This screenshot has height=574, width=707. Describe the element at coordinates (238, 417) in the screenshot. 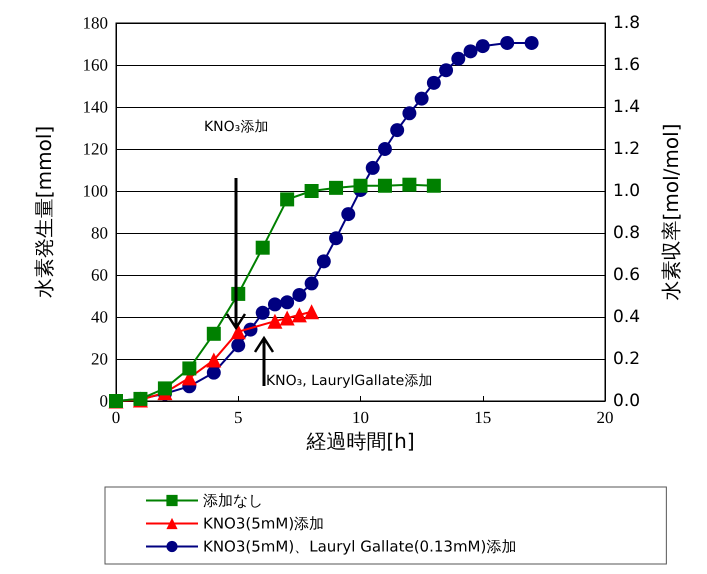

I see `x-tick-label: 5` at that location.